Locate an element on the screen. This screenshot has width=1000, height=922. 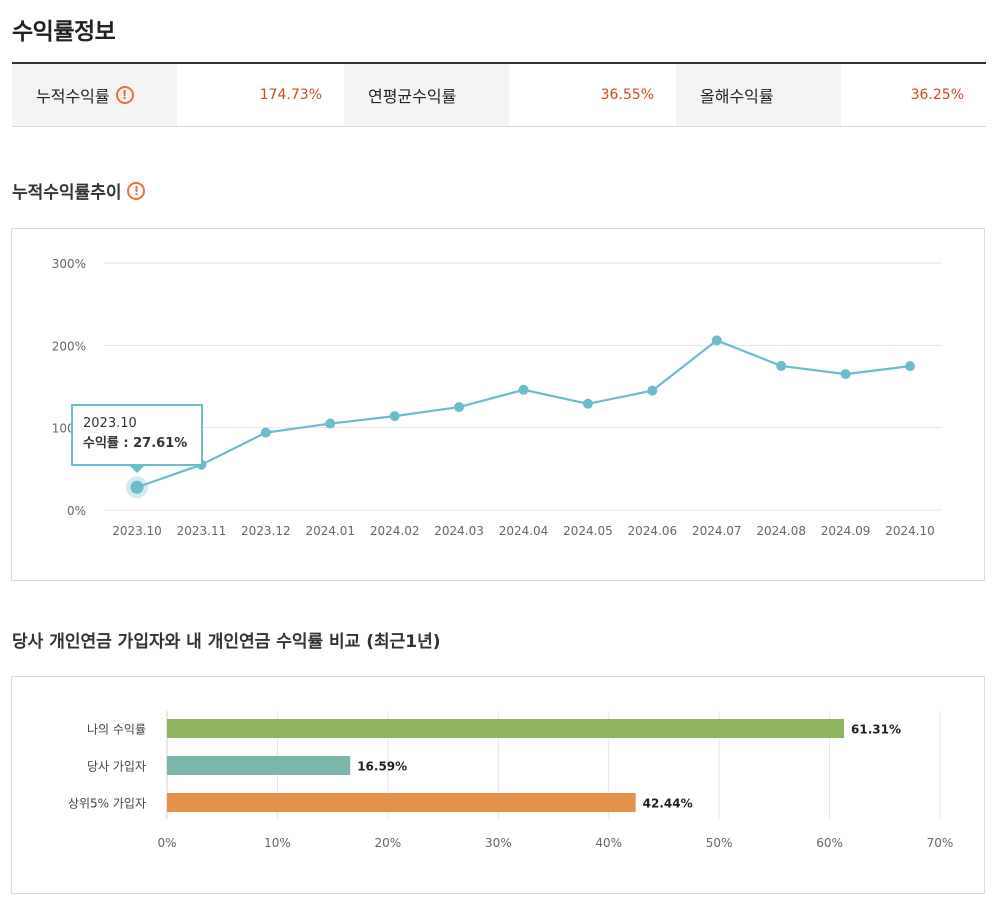
x-tick-label: 2024.10 is located at coordinates (910, 531).